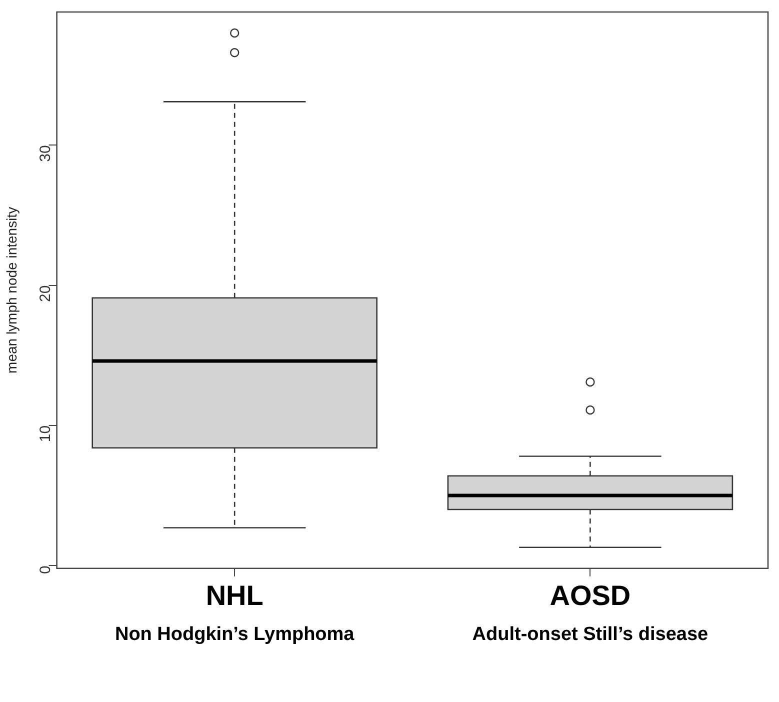 The height and width of the screenshot is (702, 779). Describe the element at coordinates (234, 635) in the screenshot. I see `text: Non Hodgkin’s Lymphoma` at that location.